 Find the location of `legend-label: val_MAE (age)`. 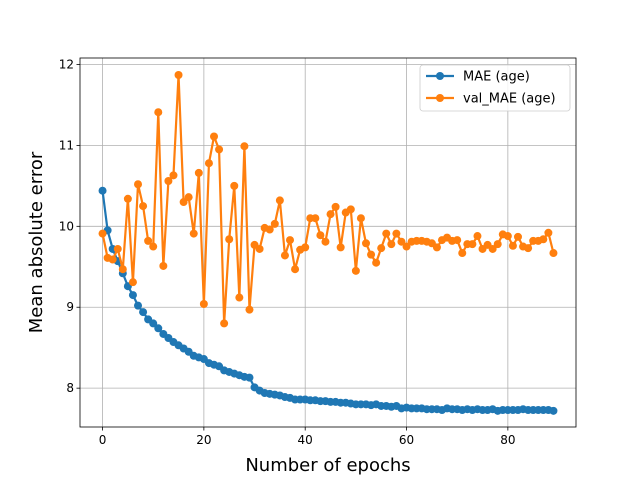

legend-label: val_MAE (age) is located at coordinates (509, 99).